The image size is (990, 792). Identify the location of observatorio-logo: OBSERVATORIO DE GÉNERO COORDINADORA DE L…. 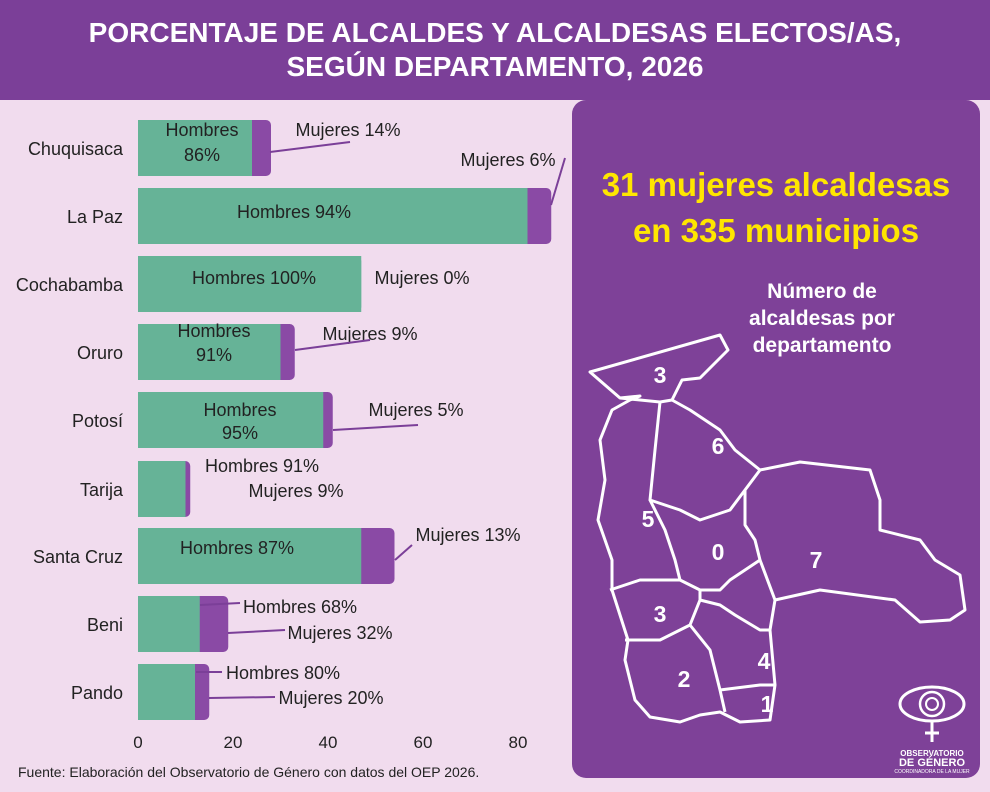
(932, 728).